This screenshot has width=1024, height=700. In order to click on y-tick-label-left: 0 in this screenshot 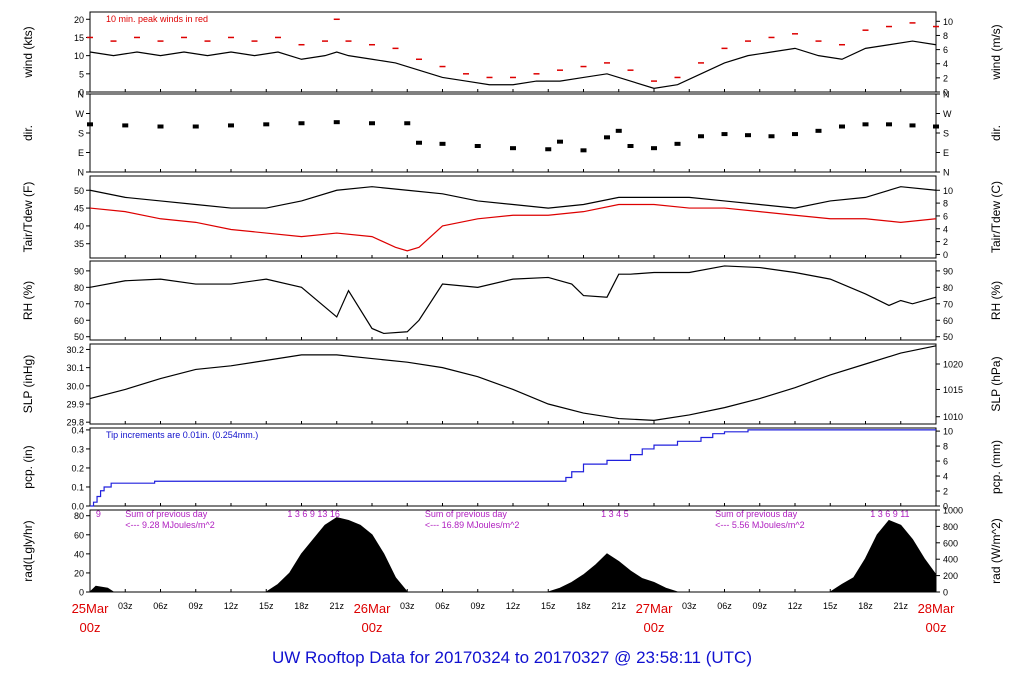, I will do `click(81, 93)`.